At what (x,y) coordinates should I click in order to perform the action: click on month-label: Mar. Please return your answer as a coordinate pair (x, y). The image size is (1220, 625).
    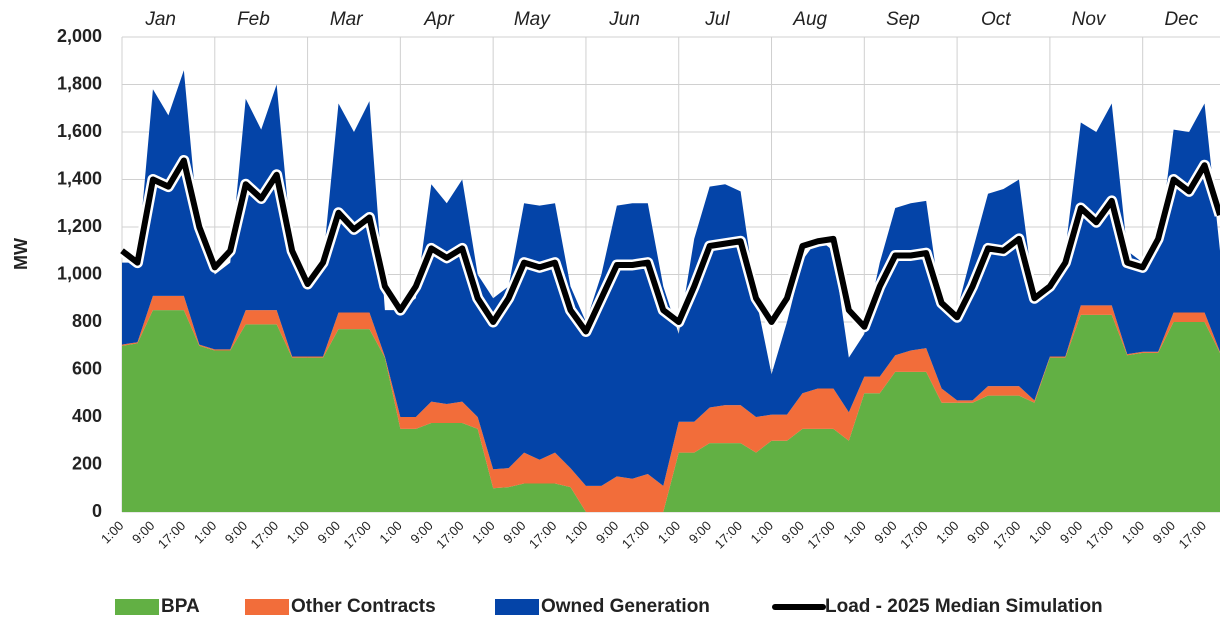
    Looking at the image, I should click on (346, 19).